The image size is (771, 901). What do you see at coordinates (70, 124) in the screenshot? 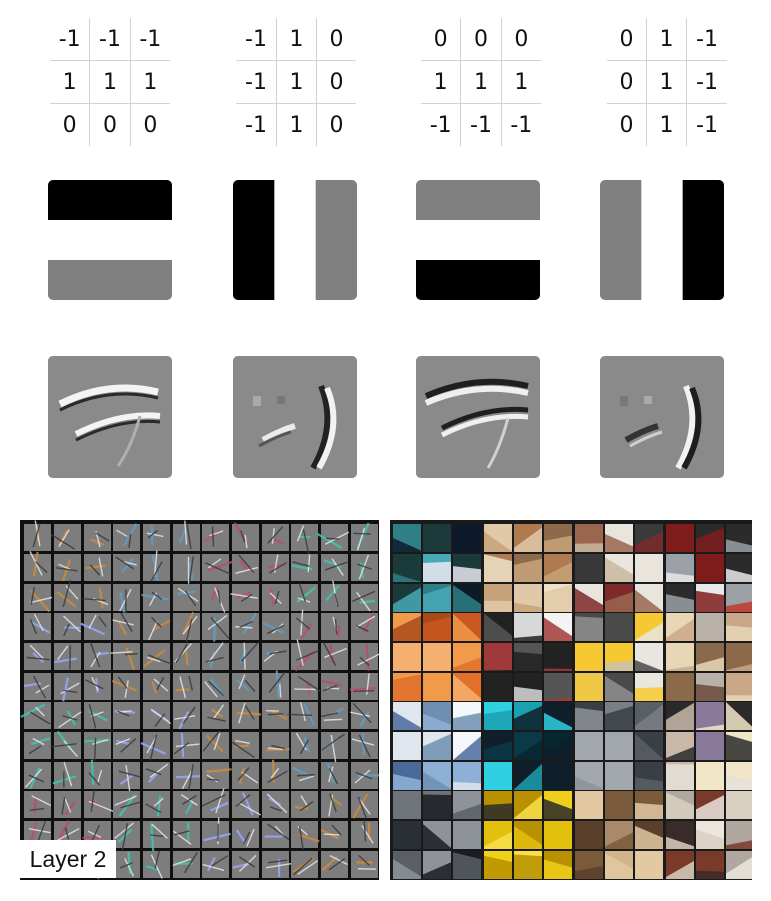
I see `kernel-1-cell: 0` at bounding box center [70, 124].